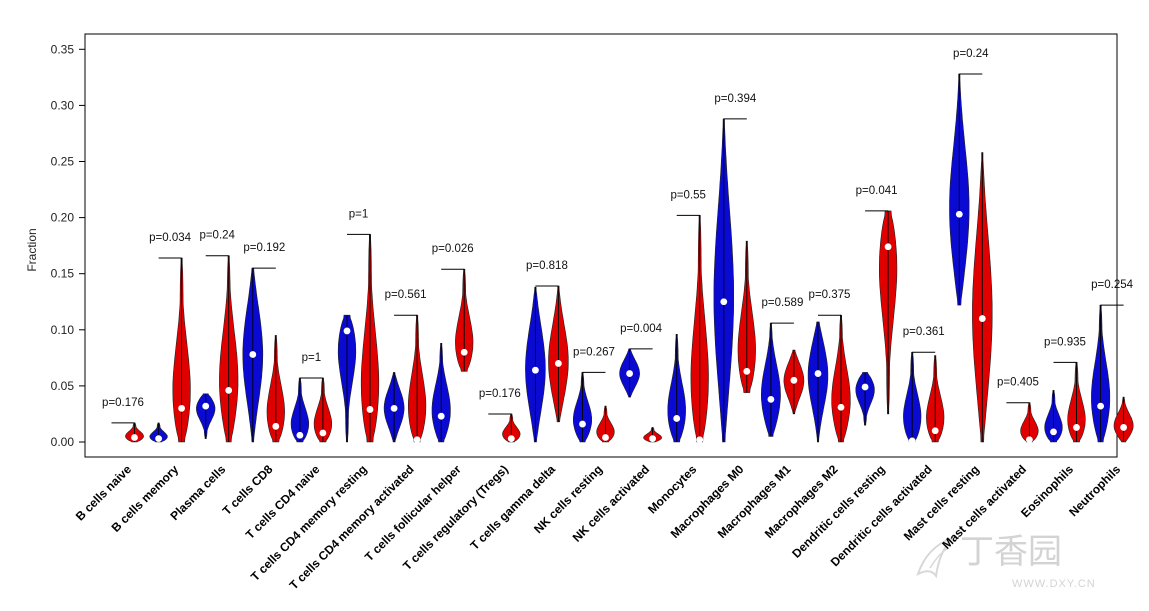 The width and height of the screenshot is (1149, 611). What do you see at coordinates (924, 332) in the screenshot?
I see `p-value-label: p=0.361` at bounding box center [924, 332].